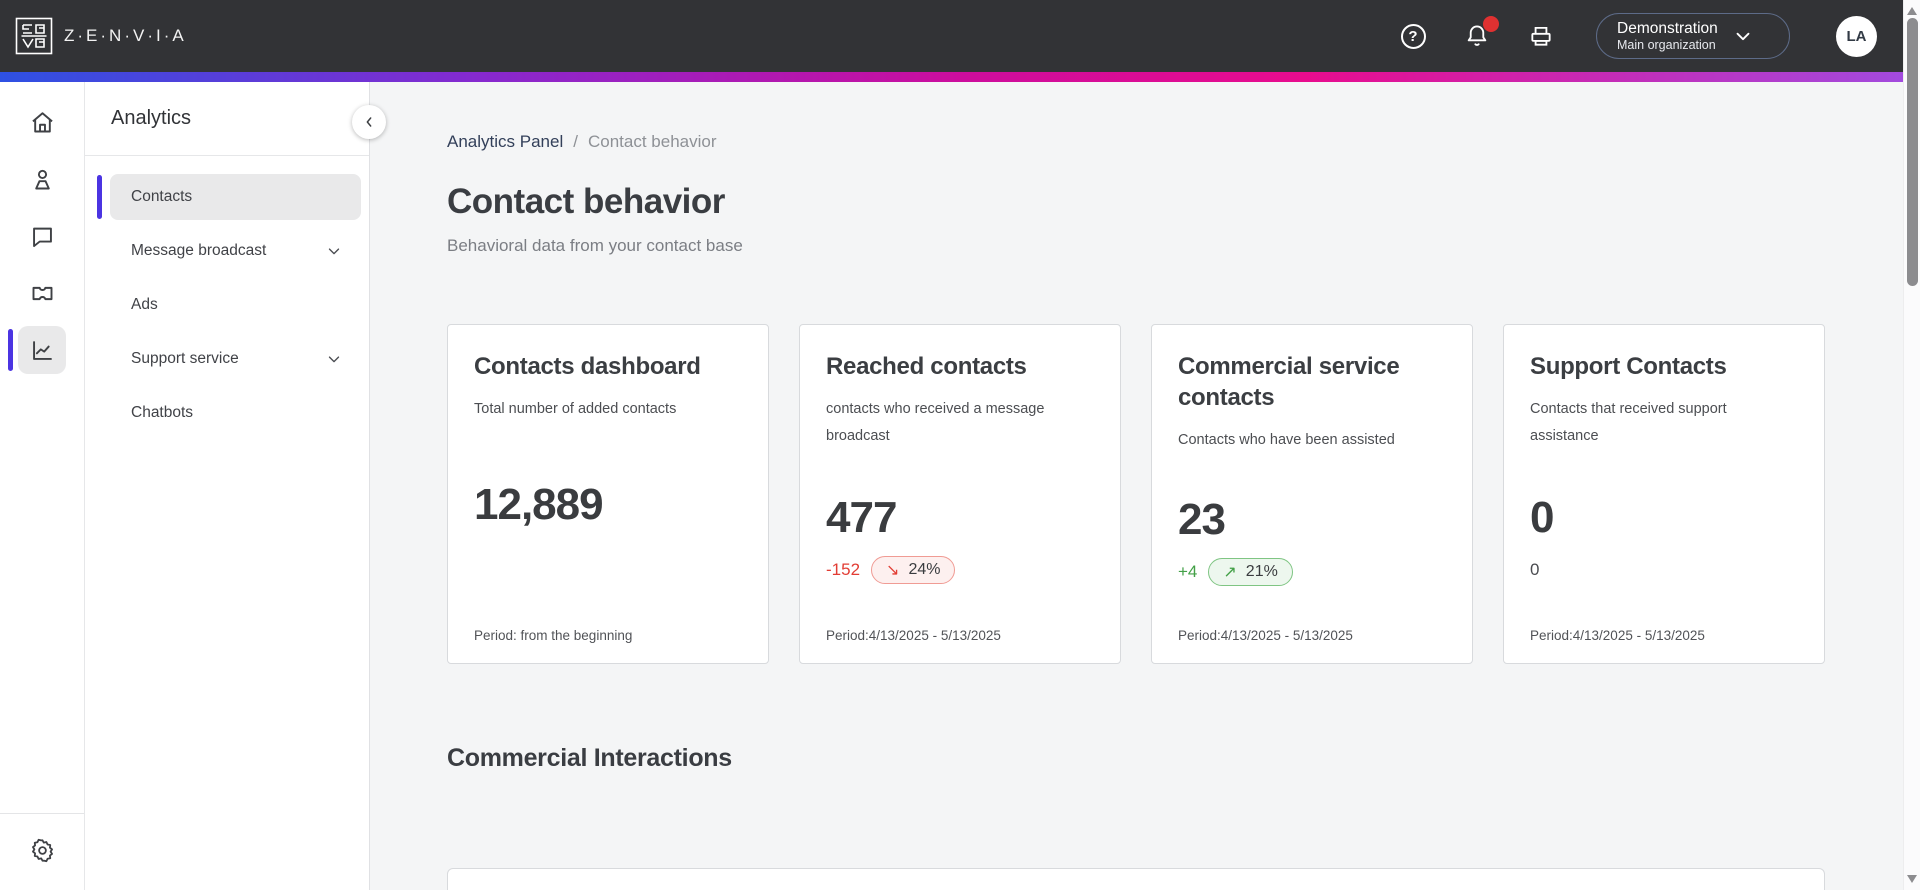 The width and height of the screenshot is (1920, 890). Describe the element at coordinates (369, 122) in the screenshot. I see `sidebar-collapse-button` at that location.